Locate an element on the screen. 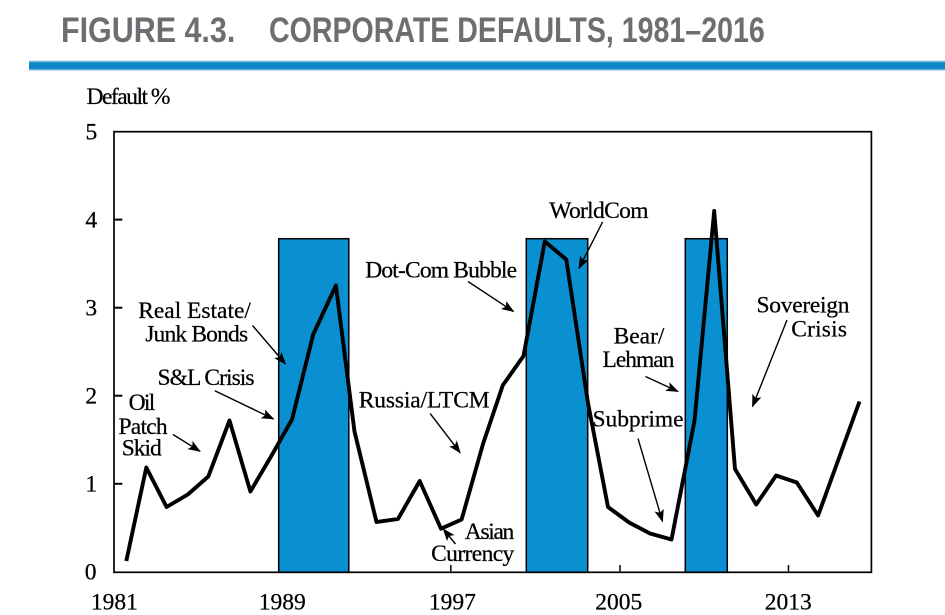  svg-text: Asian is located at coordinates (490, 532).